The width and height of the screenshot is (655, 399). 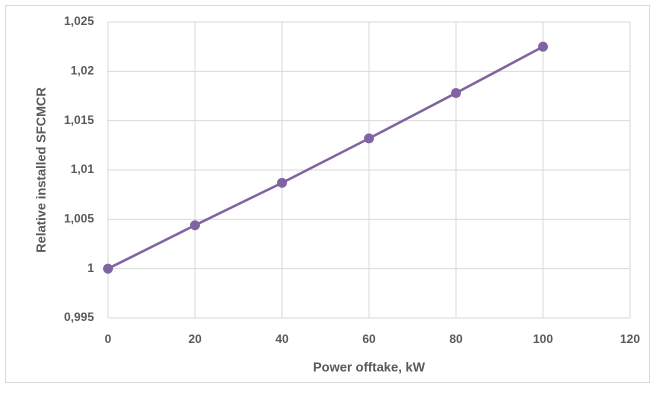 I want to click on y-axis-label: Relative installed SFCMCR, so click(x=40, y=170).